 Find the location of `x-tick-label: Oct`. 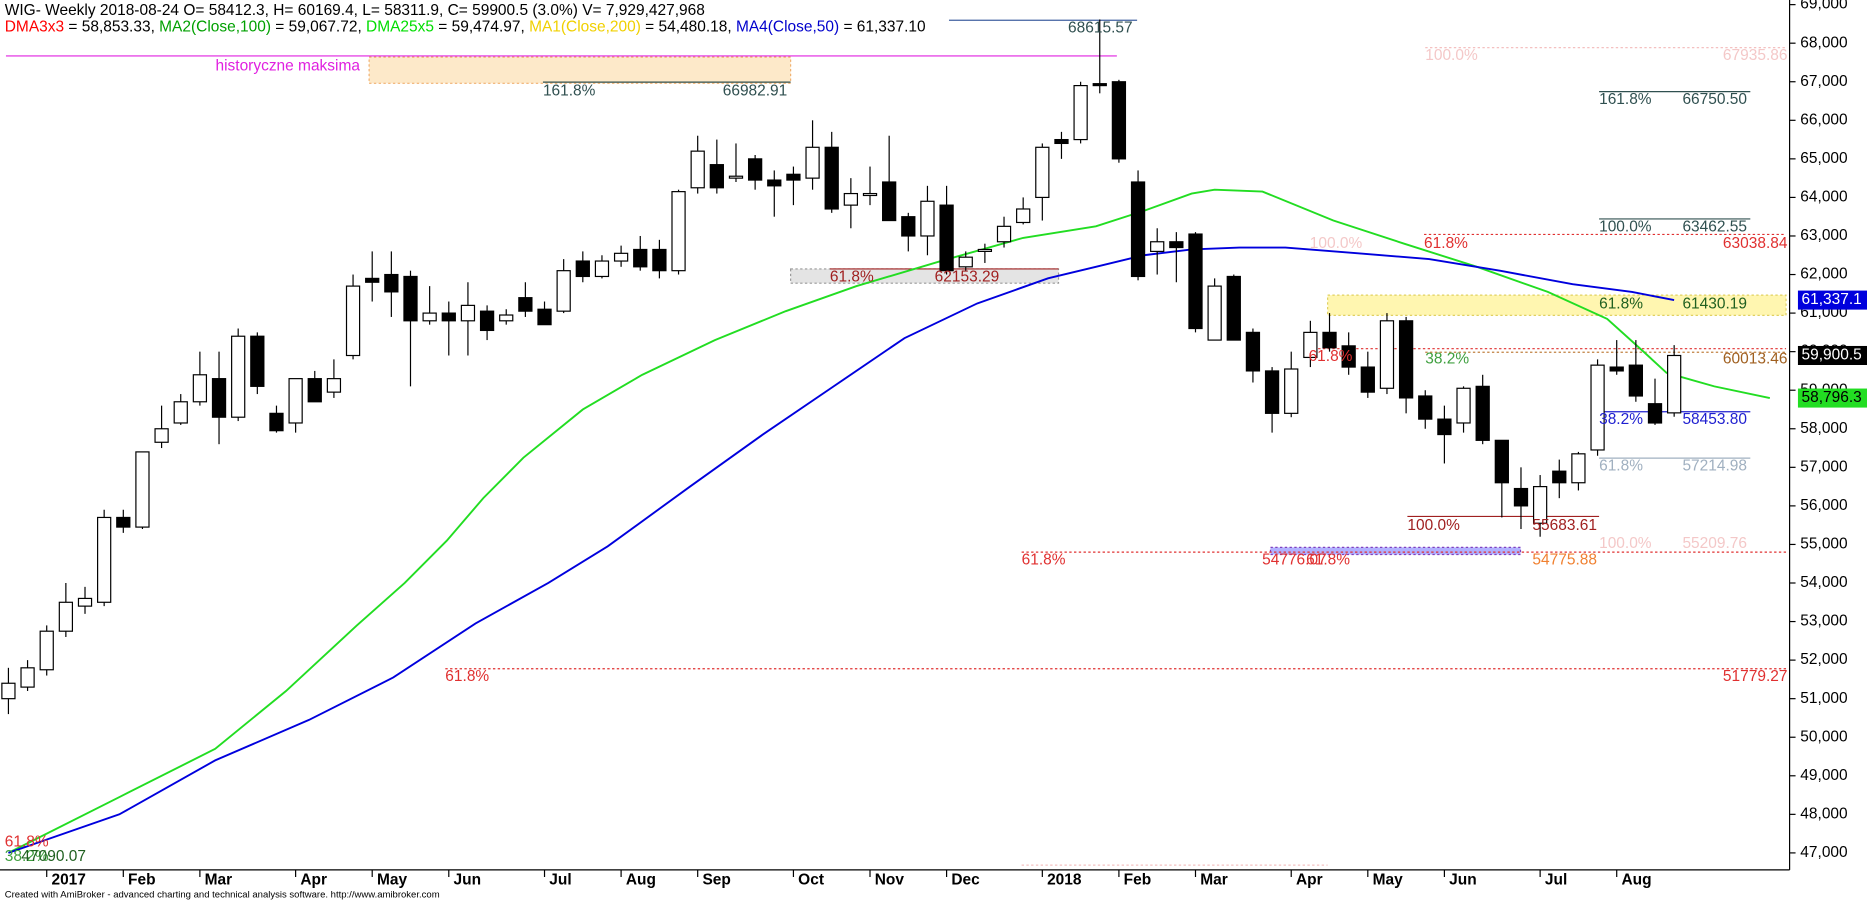

x-tick-label: Oct is located at coordinates (811, 880).